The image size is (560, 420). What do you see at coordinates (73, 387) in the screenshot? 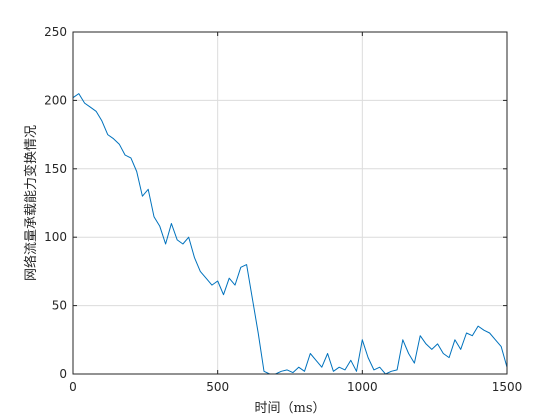
I see `x-tick-label: 0` at bounding box center [73, 387].